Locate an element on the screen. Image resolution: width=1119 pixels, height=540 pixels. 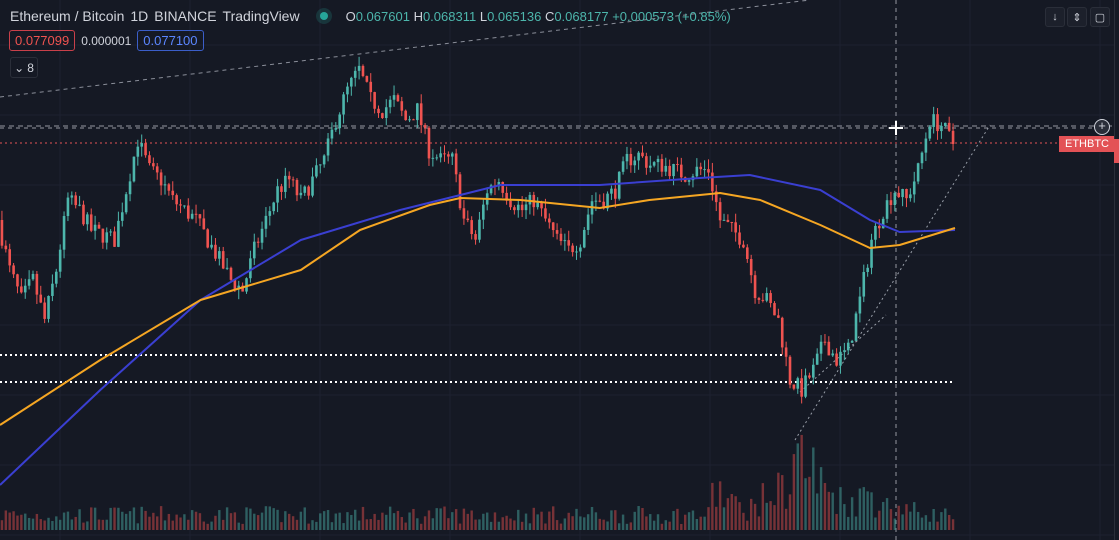
fullscreen-icon: ▢ is located at coordinates (1100, 17).